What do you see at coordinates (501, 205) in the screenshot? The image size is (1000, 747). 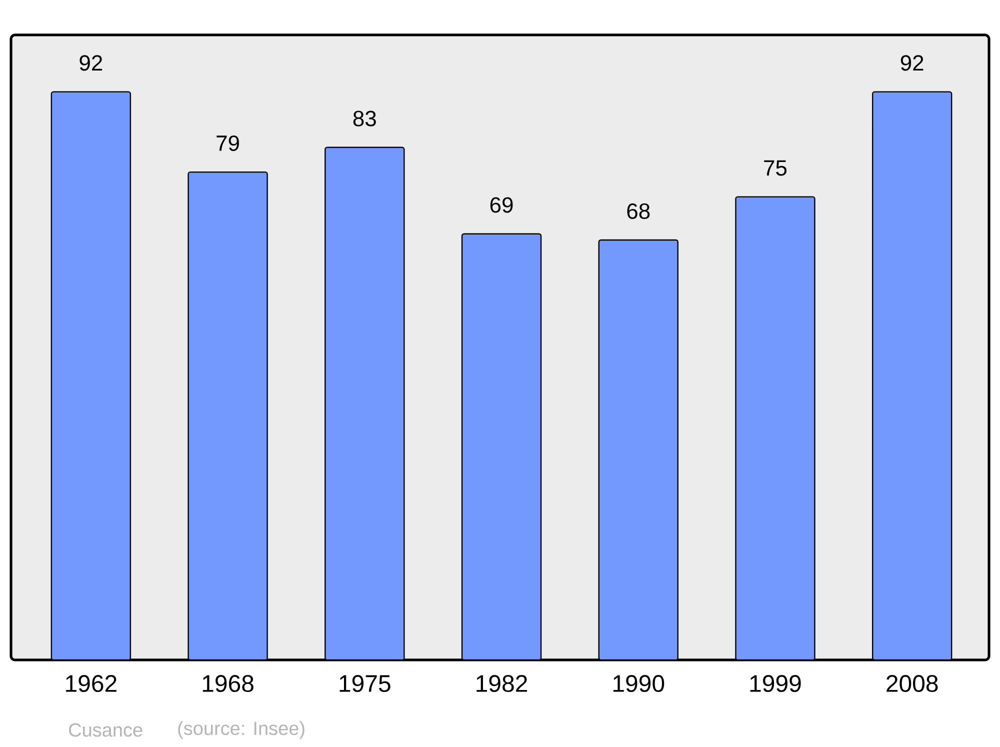 I see `data-label: 69` at bounding box center [501, 205].